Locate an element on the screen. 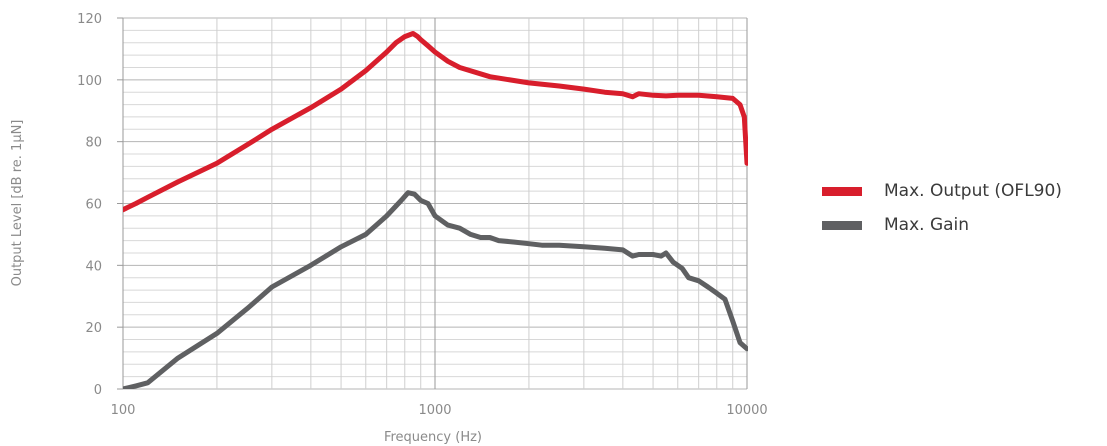 The height and width of the screenshot is (446, 1107). legend-item-max-gain: Max. Gain is located at coordinates (942, 225).